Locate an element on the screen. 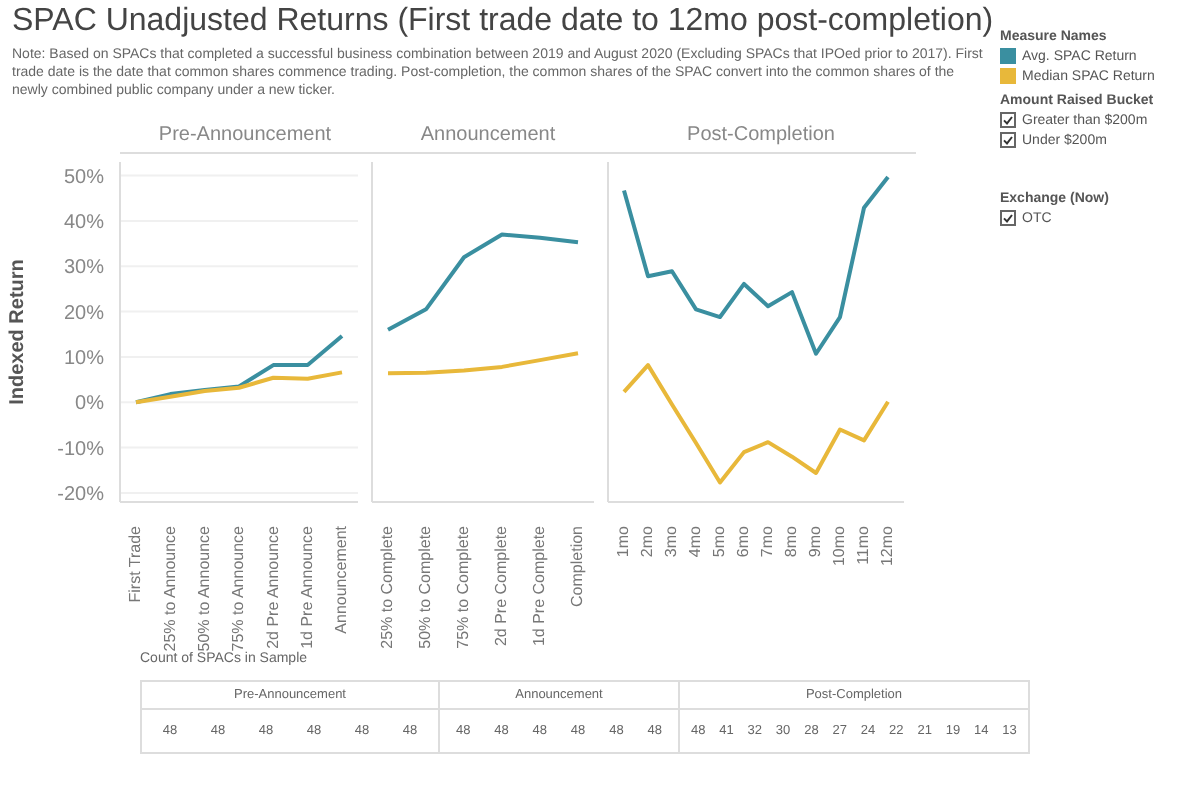 The height and width of the screenshot is (800, 1200). x-tick-label: 2mo is located at coordinates (647, 541).